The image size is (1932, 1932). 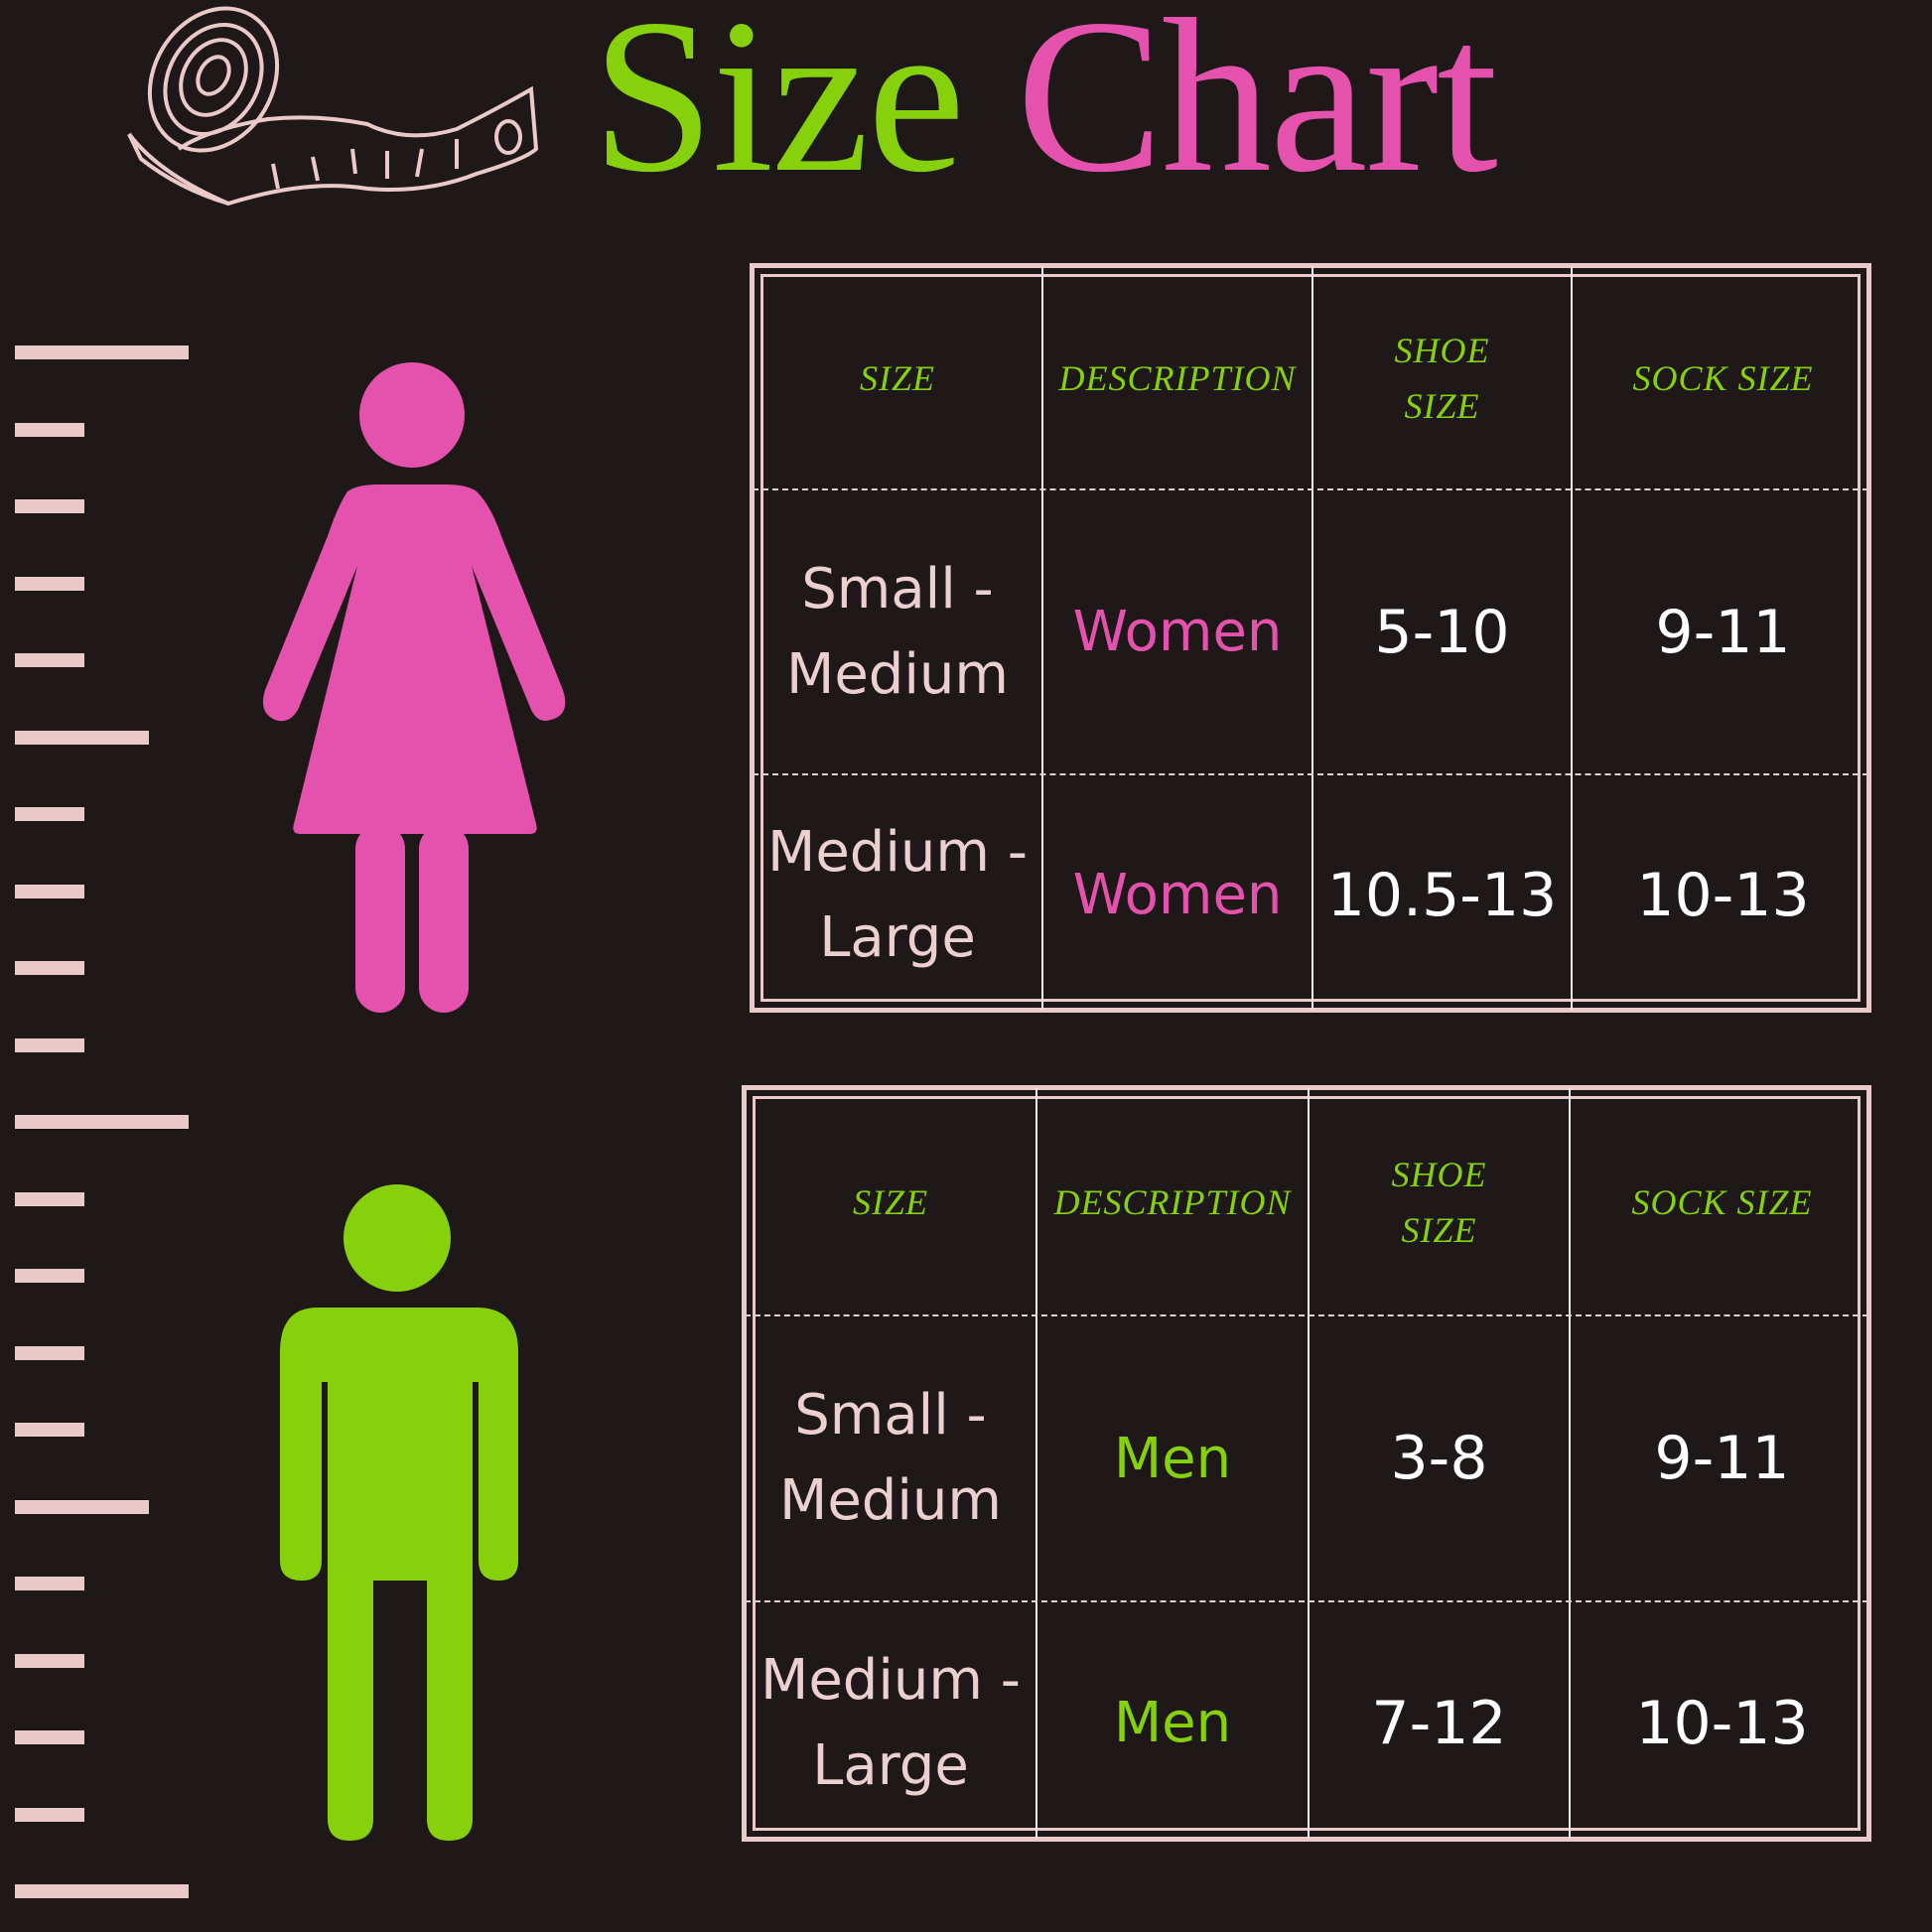 I want to click on measuring-tape-icon, so click(x=333, y=106).